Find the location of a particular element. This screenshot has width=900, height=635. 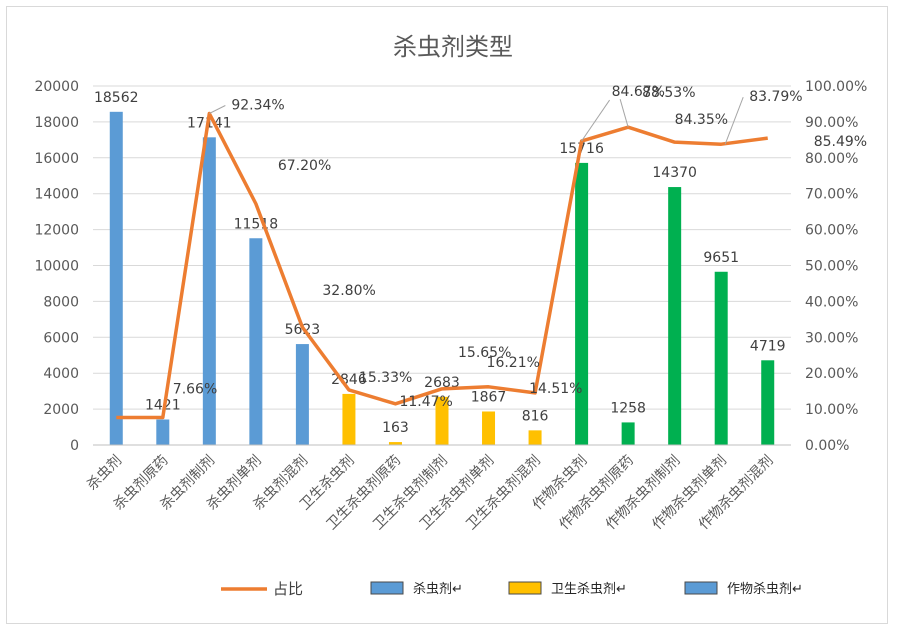

y-left-tick-label: 12000 is located at coordinates (56, 231).